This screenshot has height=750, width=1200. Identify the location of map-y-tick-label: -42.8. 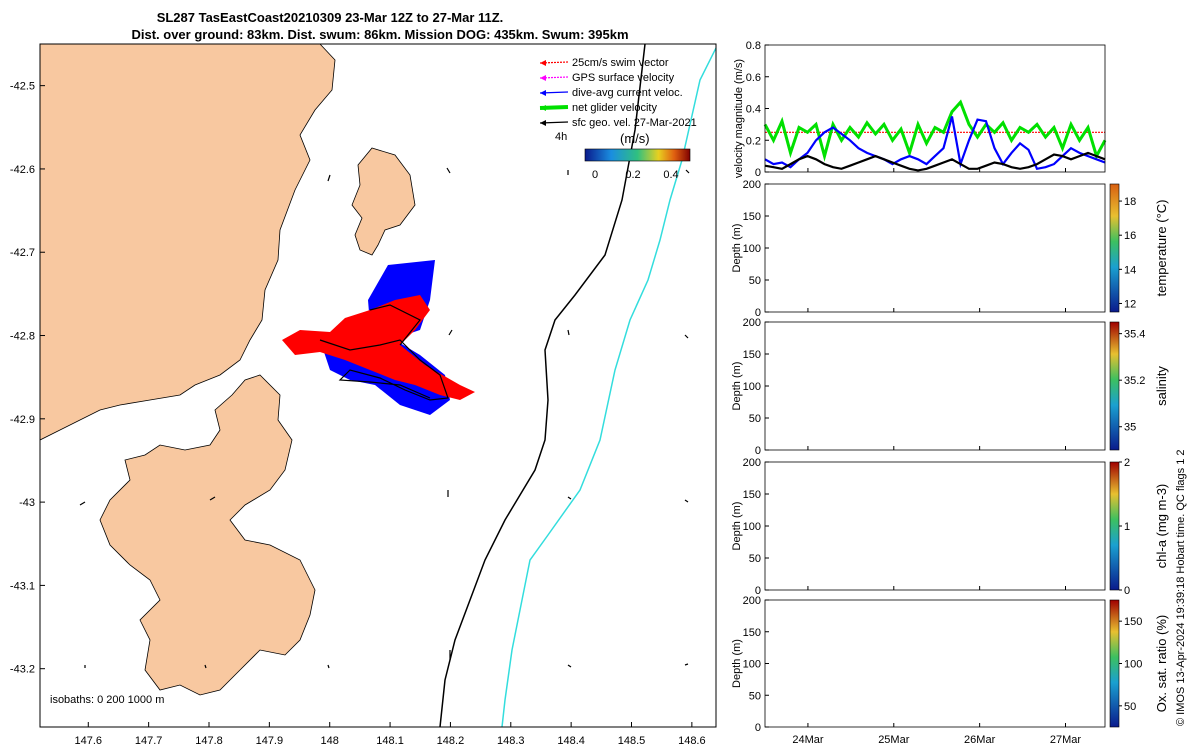
(22, 337).